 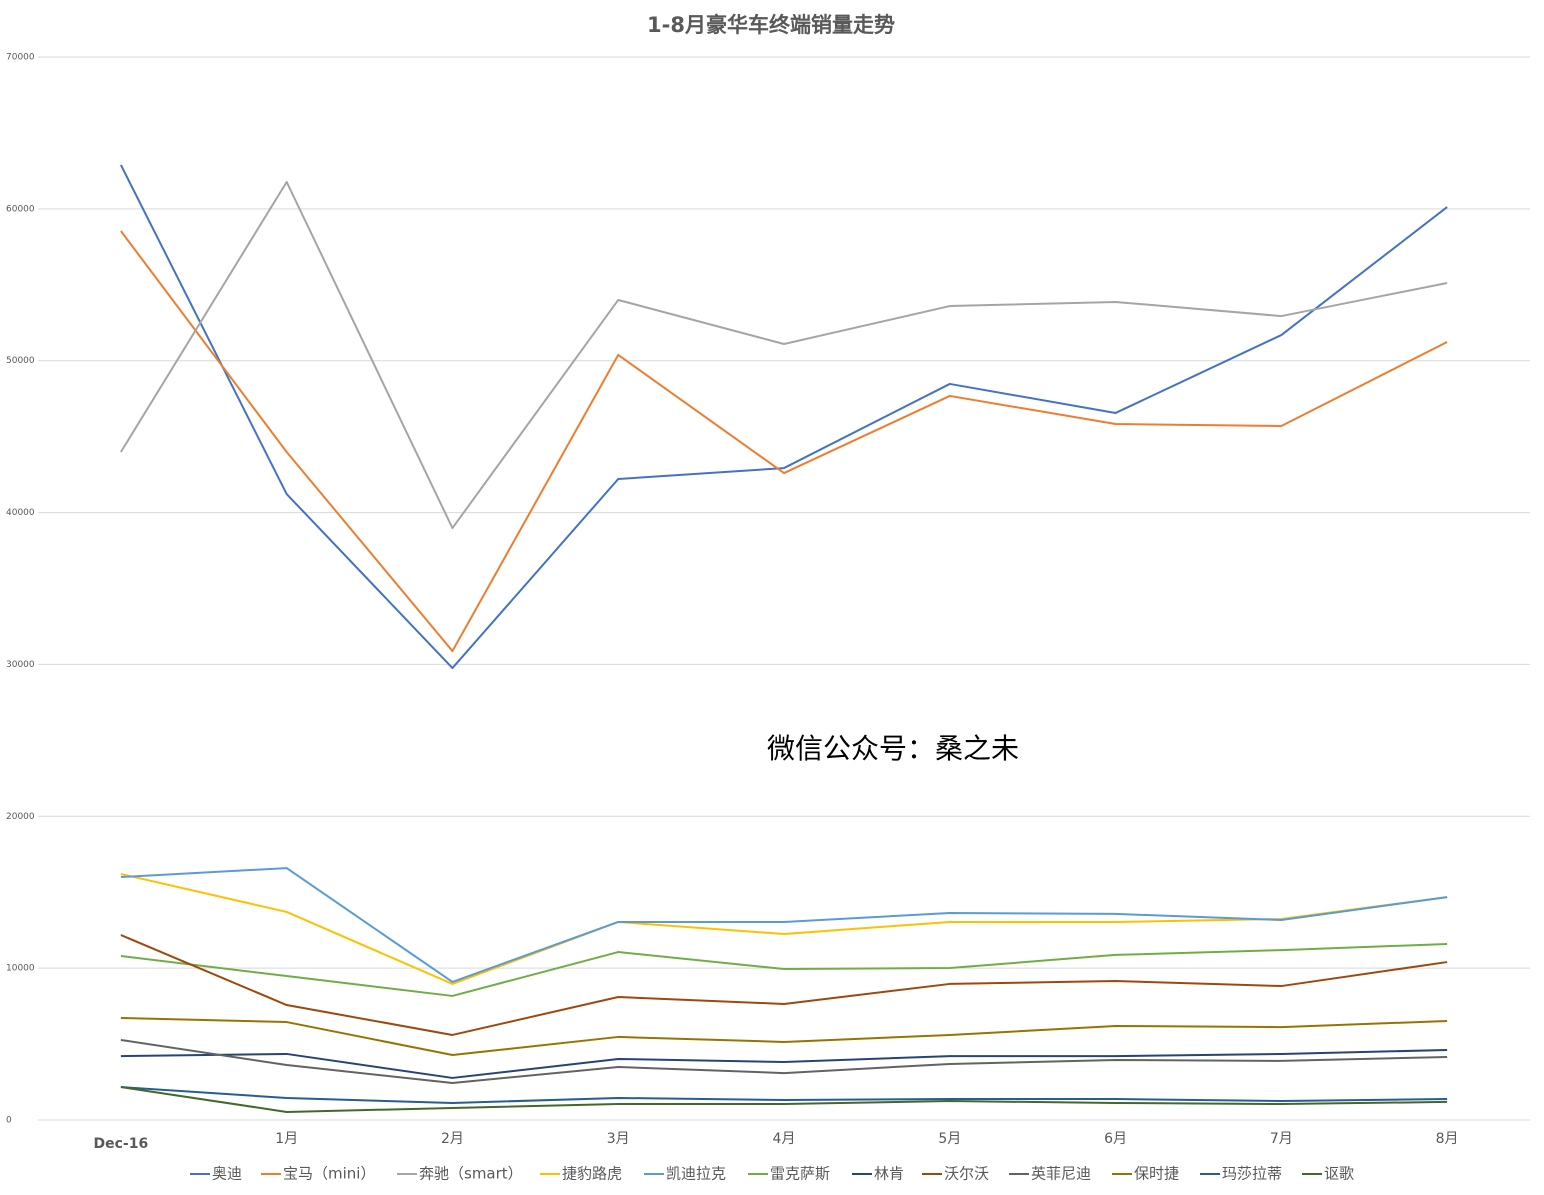 What do you see at coordinates (889, 1174) in the screenshot?
I see `legend-label: 林肯` at bounding box center [889, 1174].